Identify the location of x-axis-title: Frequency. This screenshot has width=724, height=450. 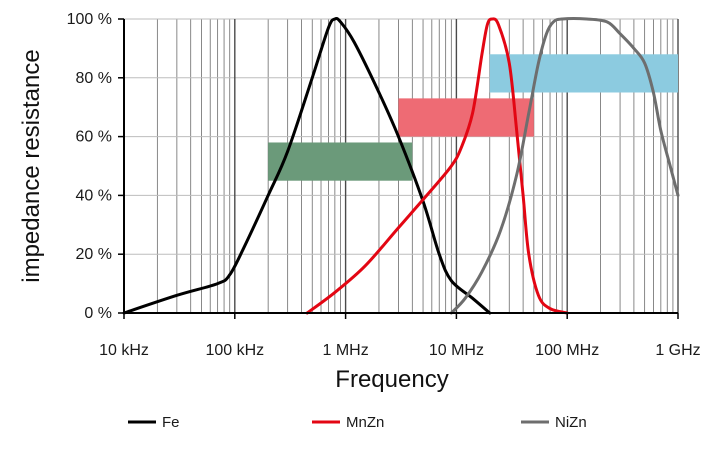
(391, 379).